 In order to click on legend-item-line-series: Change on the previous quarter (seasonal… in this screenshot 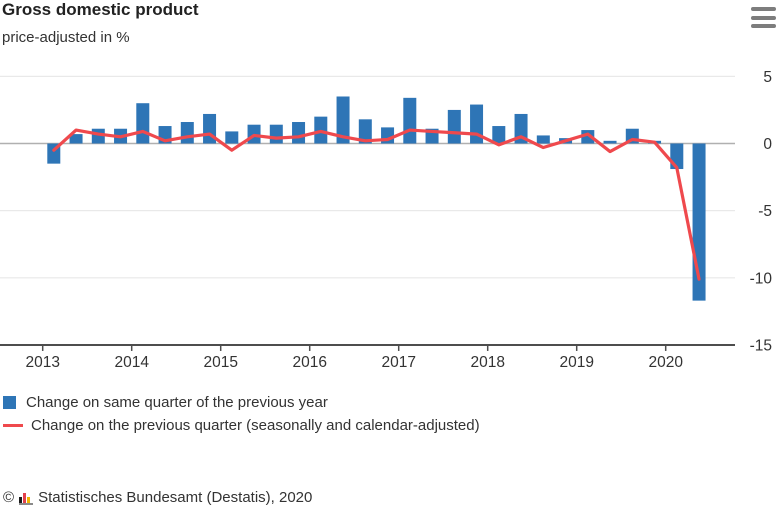, I will do `click(241, 425)`.